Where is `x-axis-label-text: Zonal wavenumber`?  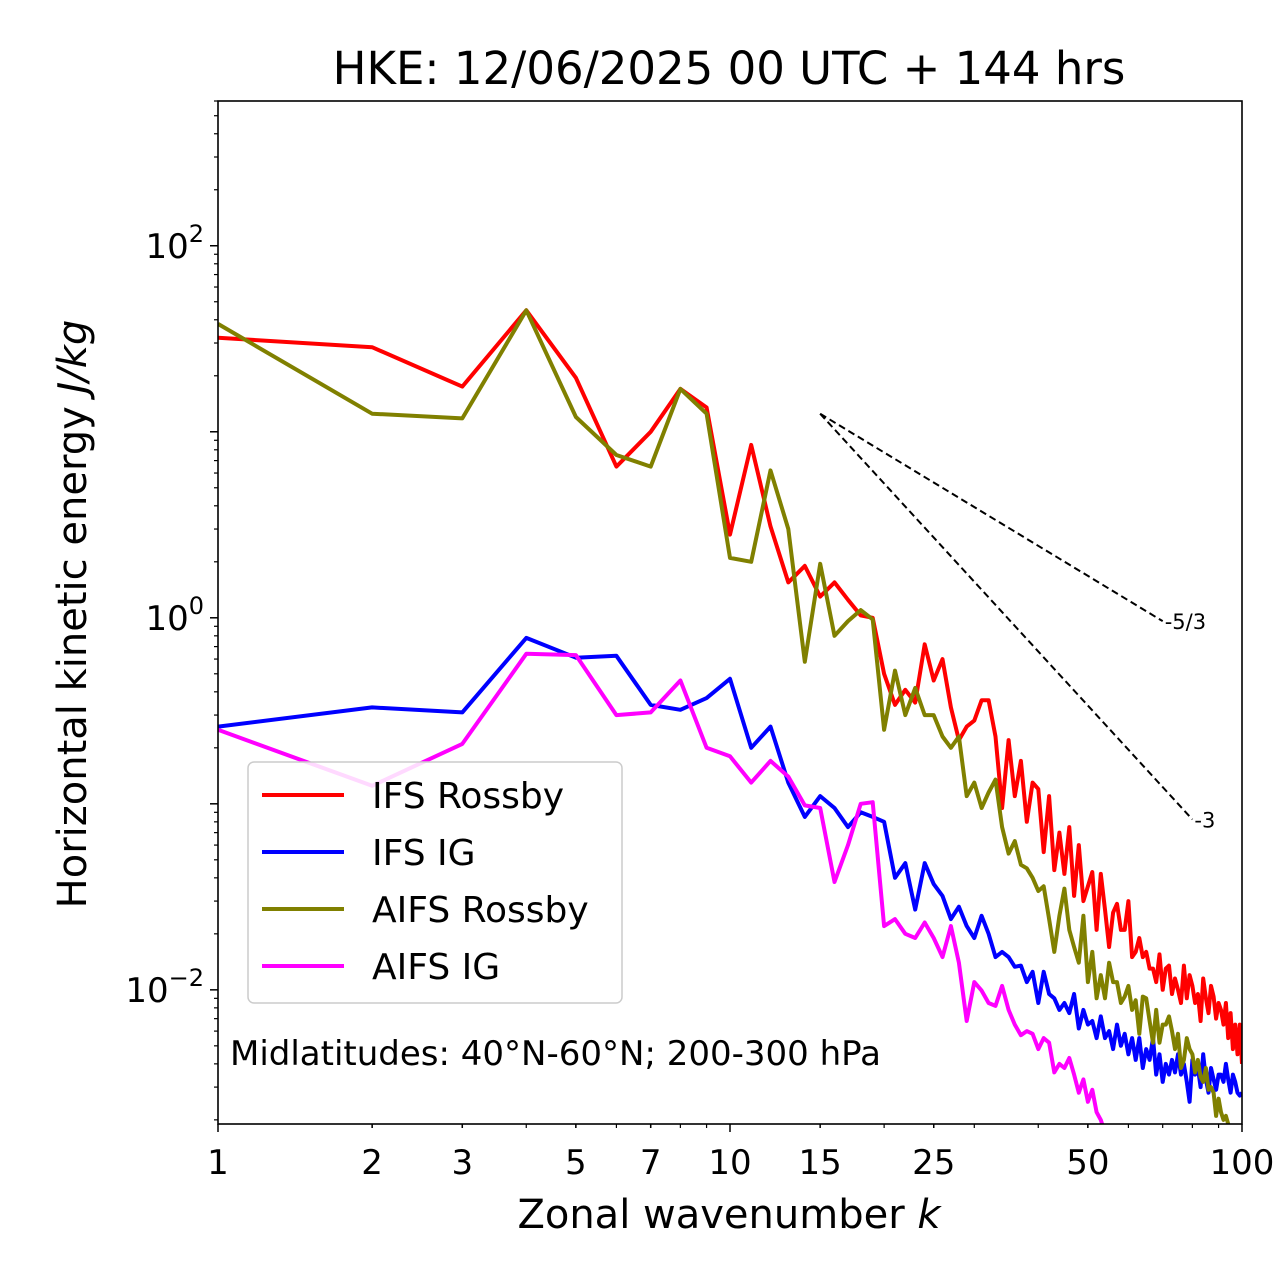
x-axis-label-text: Zonal wavenumber is located at coordinates (711, 1215).